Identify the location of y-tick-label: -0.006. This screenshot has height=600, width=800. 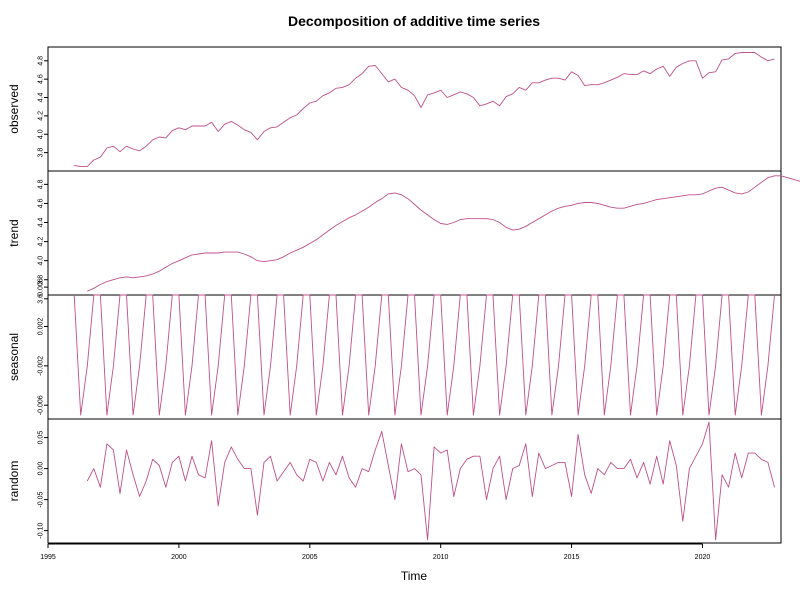
(41, 405).